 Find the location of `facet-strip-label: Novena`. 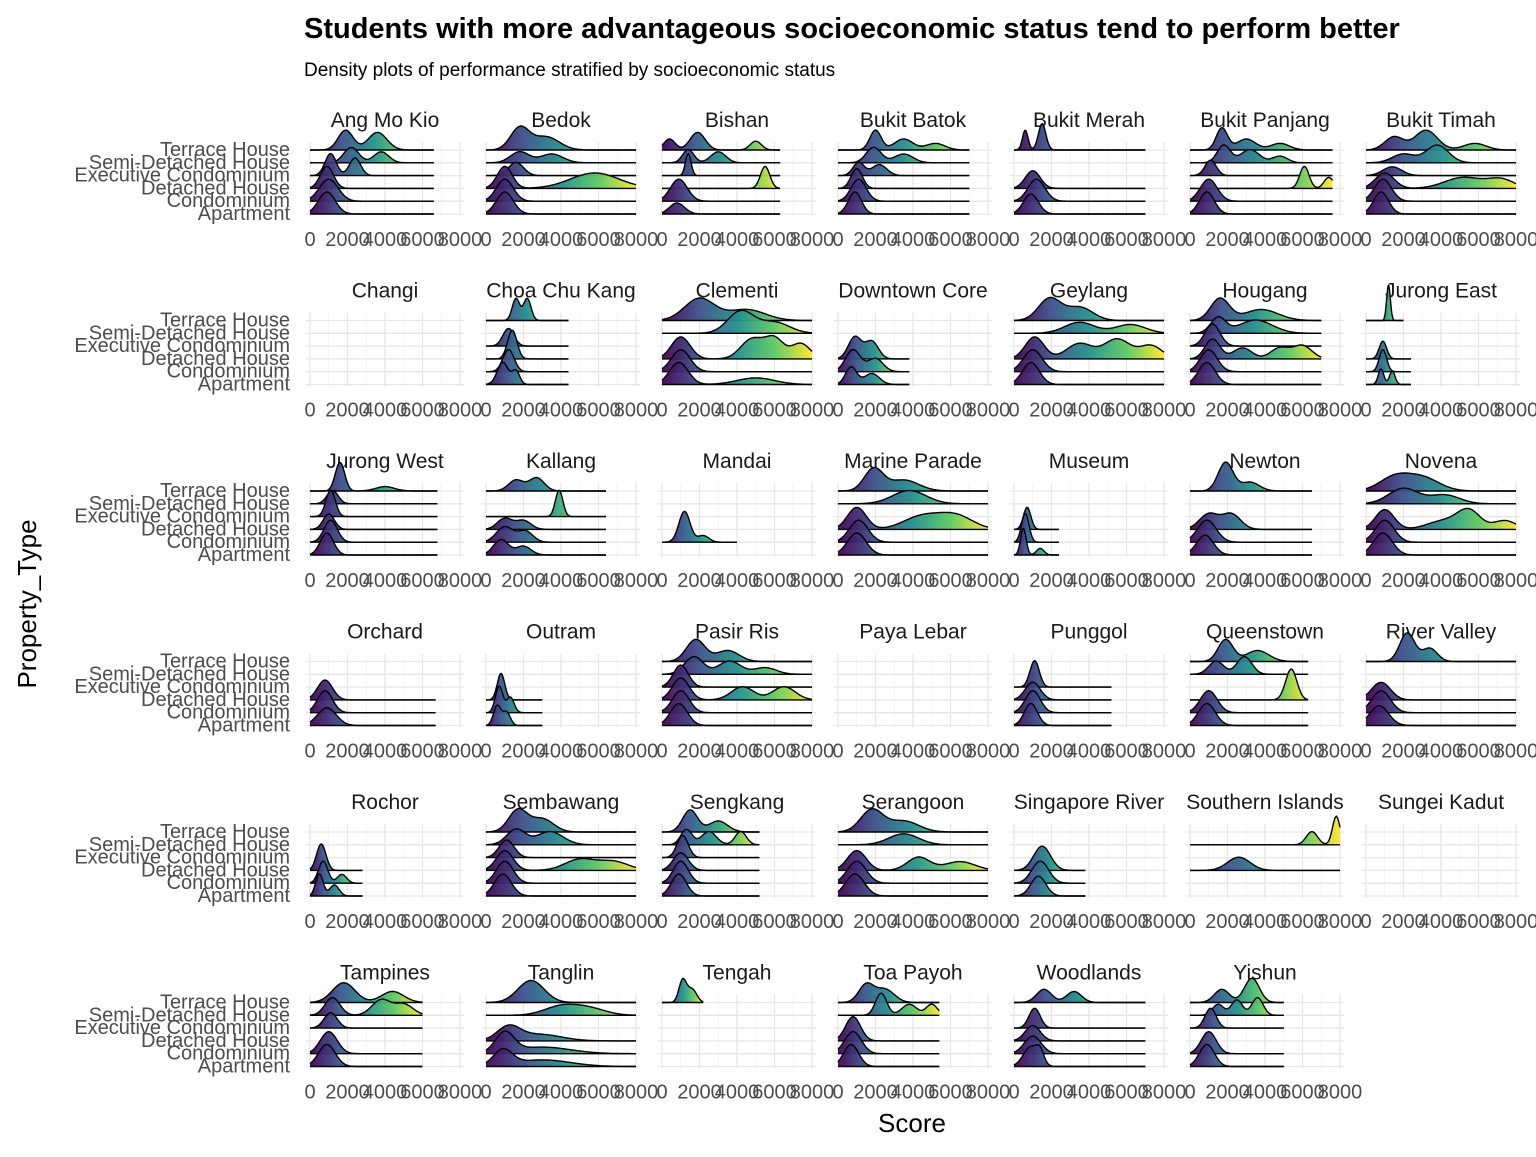

facet-strip-label: Novena is located at coordinates (1441, 461).